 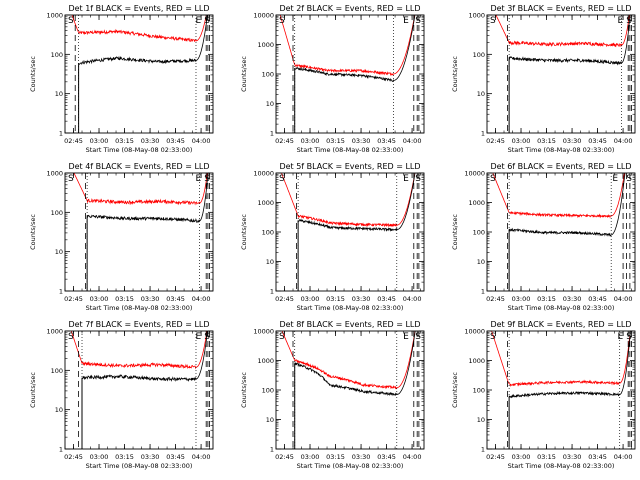 What do you see at coordinates (138, 8) in the screenshot?
I see `chart-title: Det 1f BLACK = Events, RED = LLD` at bounding box center [138, 8].